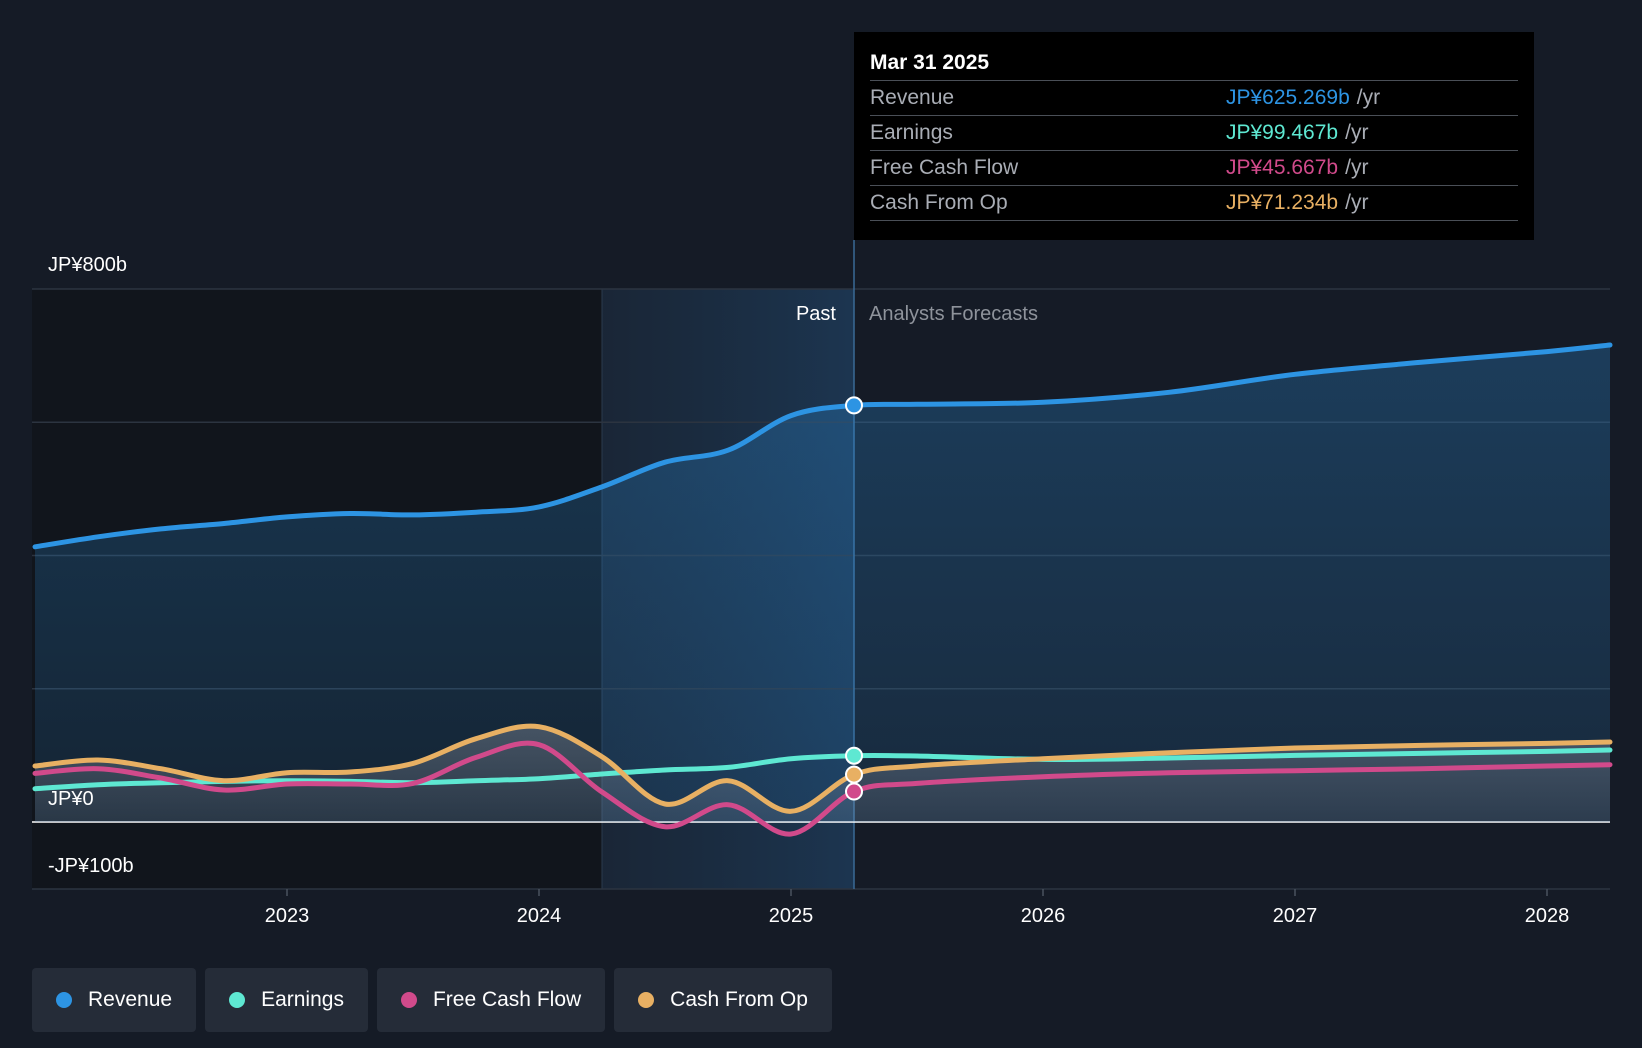 The image size is (1642, 1048). Describe the element at coordinates (854, 755) in the screenshot. I see `earnings-marker` at that location.